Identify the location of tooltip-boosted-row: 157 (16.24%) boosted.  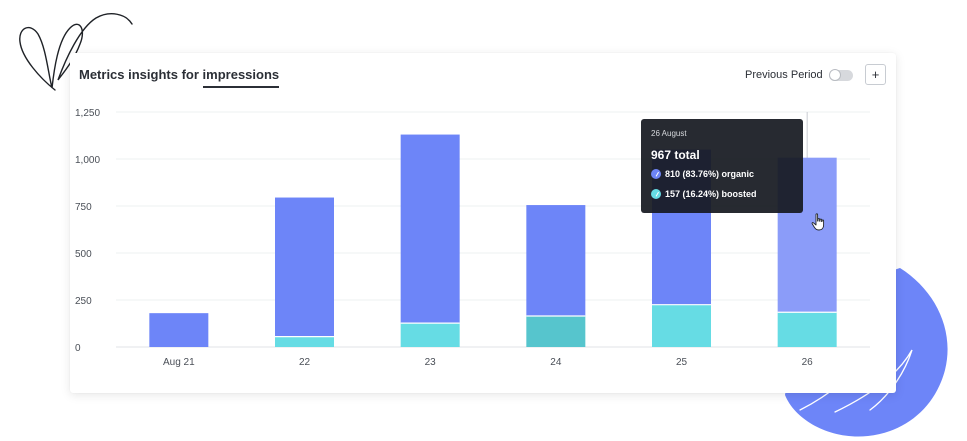
(704, 194).